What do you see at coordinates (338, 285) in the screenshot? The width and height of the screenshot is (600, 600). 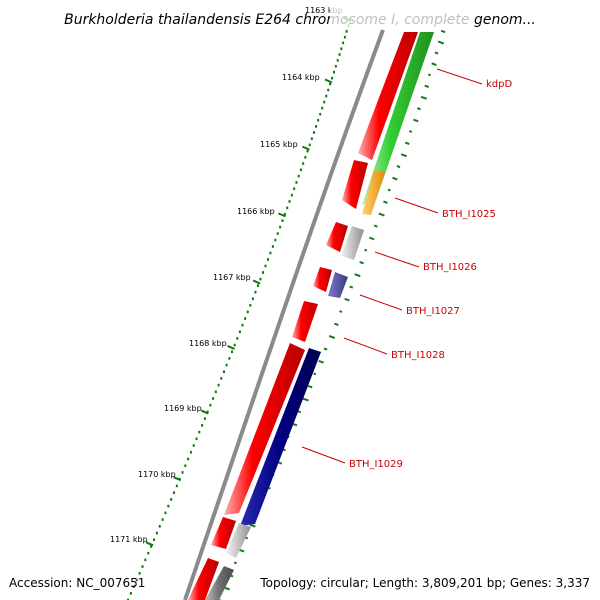 I see `gene-BTH_I1027` at bounding box center [338, 285].